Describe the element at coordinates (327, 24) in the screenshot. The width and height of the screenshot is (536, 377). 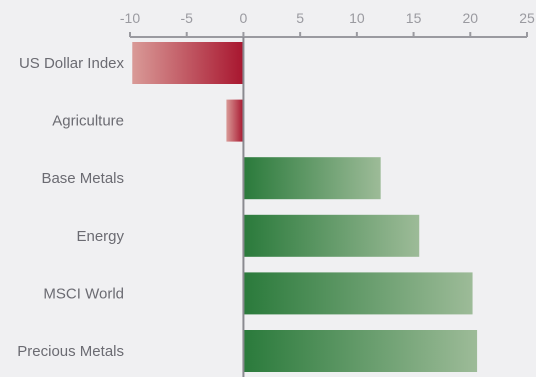
I see `x-axis: -10 -5 0 5 10 15 20 25` at that location.